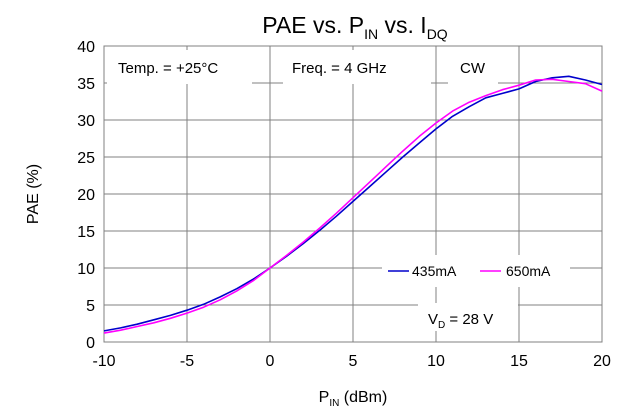 The width and height of the screenshot is (631, 411). Describe the element at coordinates (86, 84) in the screenshot. I see `y-tick-label: 35` at that location.